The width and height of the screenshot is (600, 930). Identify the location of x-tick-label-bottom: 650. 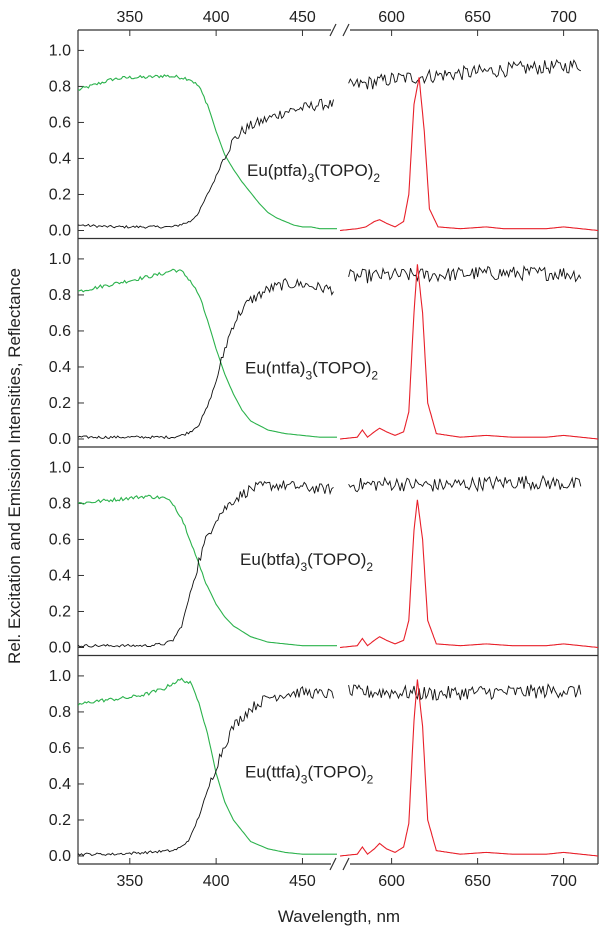
(477, 881).